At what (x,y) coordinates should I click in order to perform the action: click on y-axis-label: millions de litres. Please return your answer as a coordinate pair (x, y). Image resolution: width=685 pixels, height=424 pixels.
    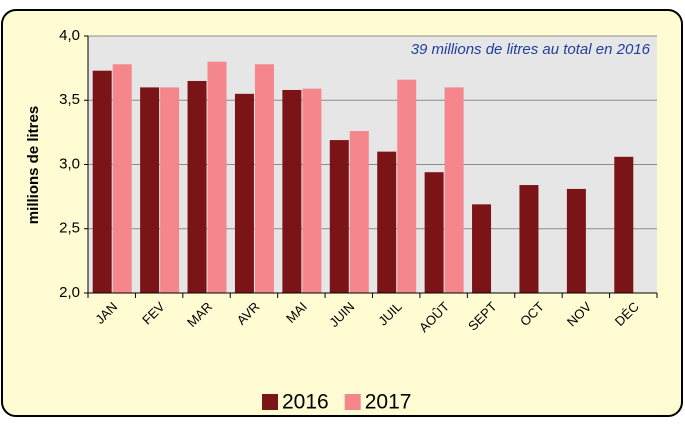
    Looking at the image, I should click on (33, 165).